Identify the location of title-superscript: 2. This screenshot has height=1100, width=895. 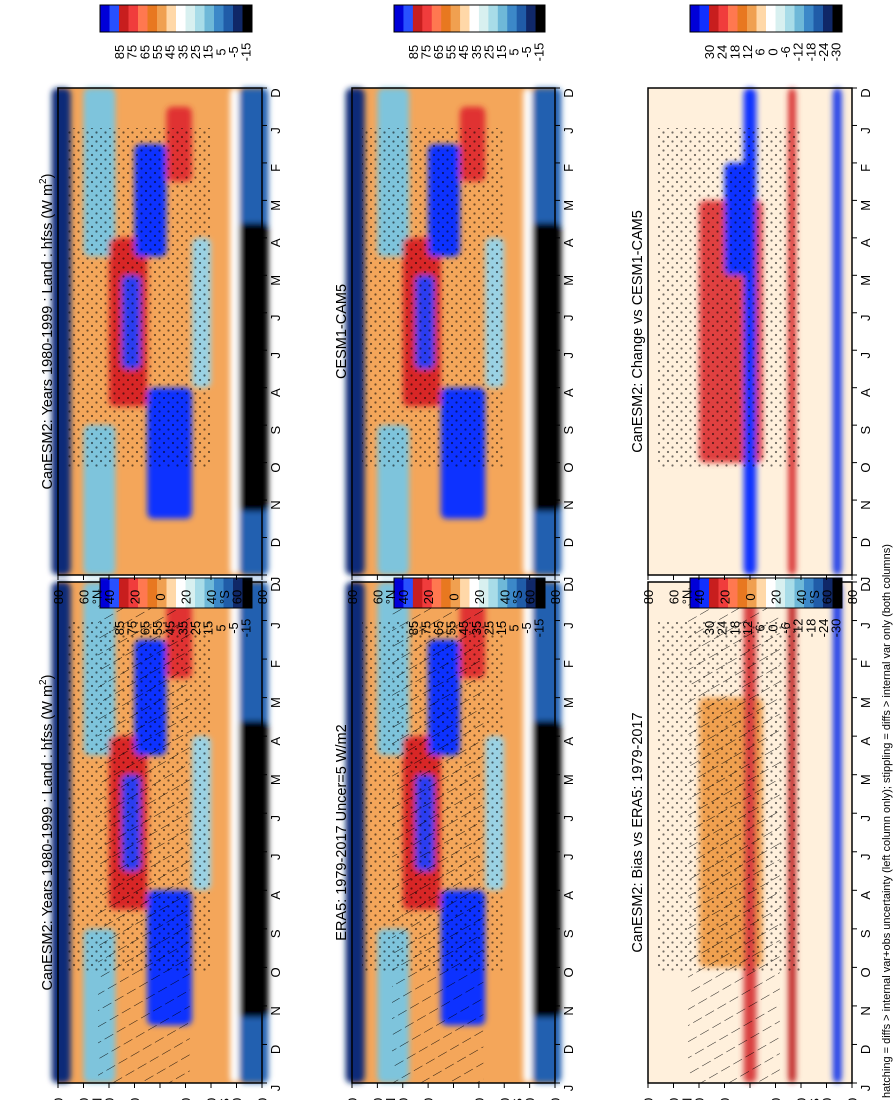
(43, 682).